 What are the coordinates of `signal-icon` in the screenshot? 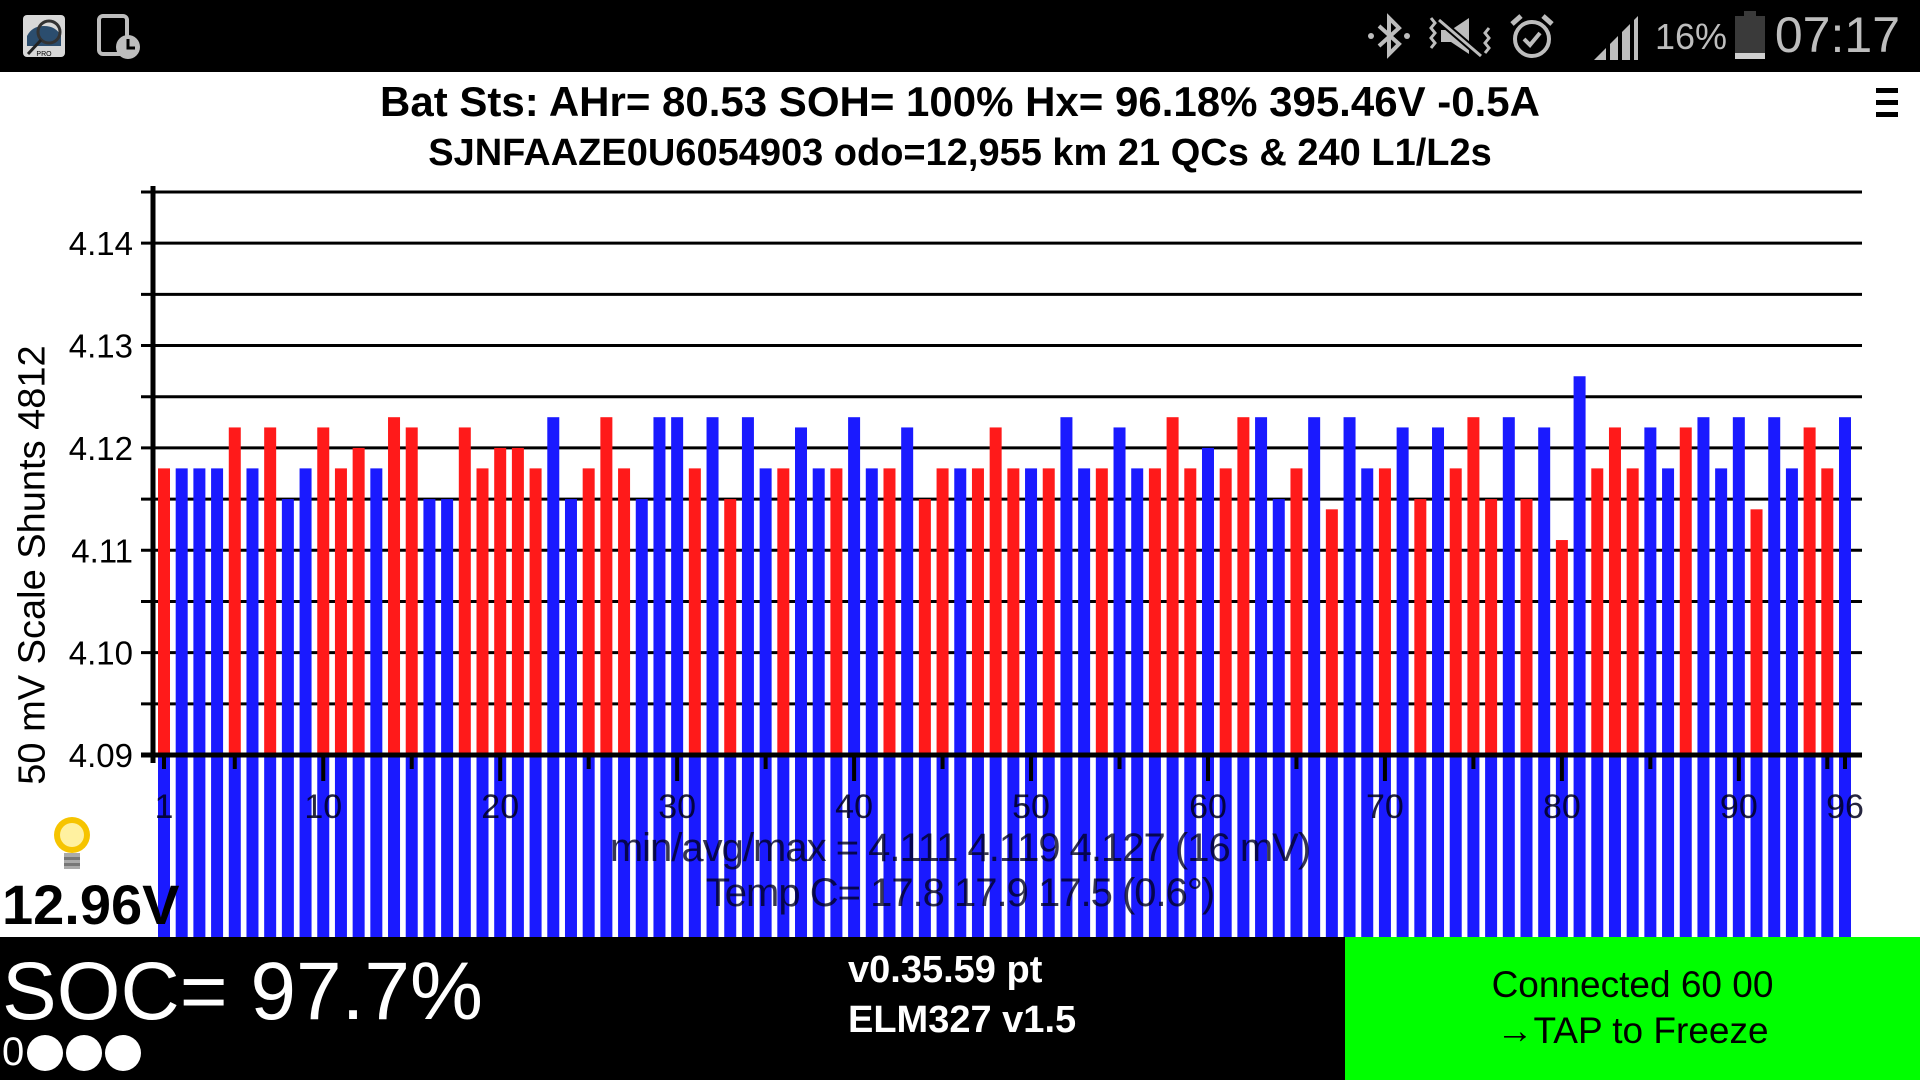 It's located at (1616, 38).